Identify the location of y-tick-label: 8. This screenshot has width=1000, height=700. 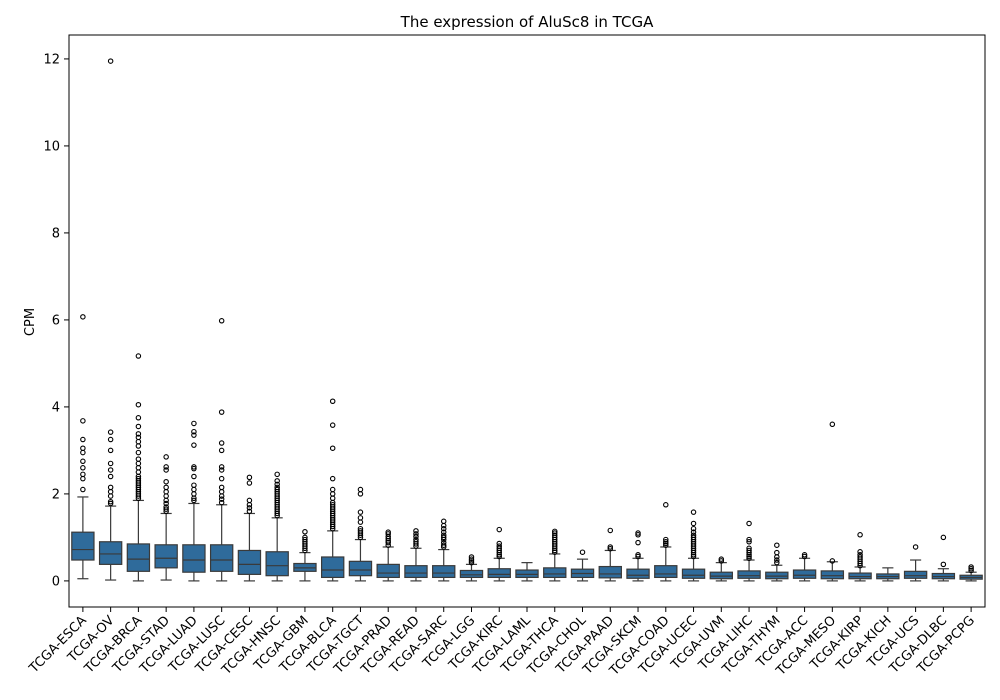
(56, 233).